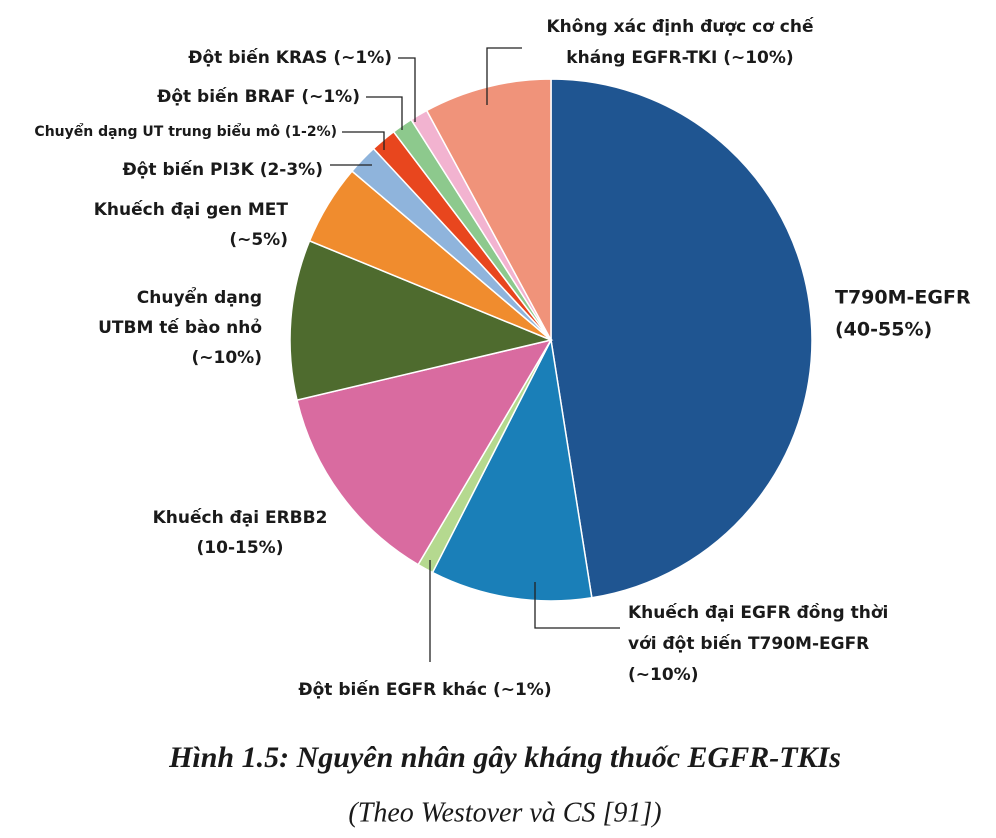 The height and width of the screenshot is (838, 996). Describe the element at coordinates (679, 58) in the screenshot. I see `slice-label: kháng EGFR-TKI (~10%)` at that location.